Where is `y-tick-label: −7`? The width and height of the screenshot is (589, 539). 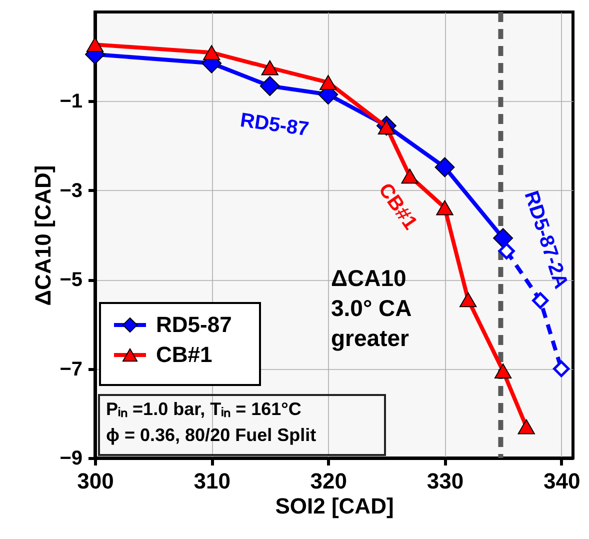 y-tick-label: −7 is located at coordinates (71, 369).